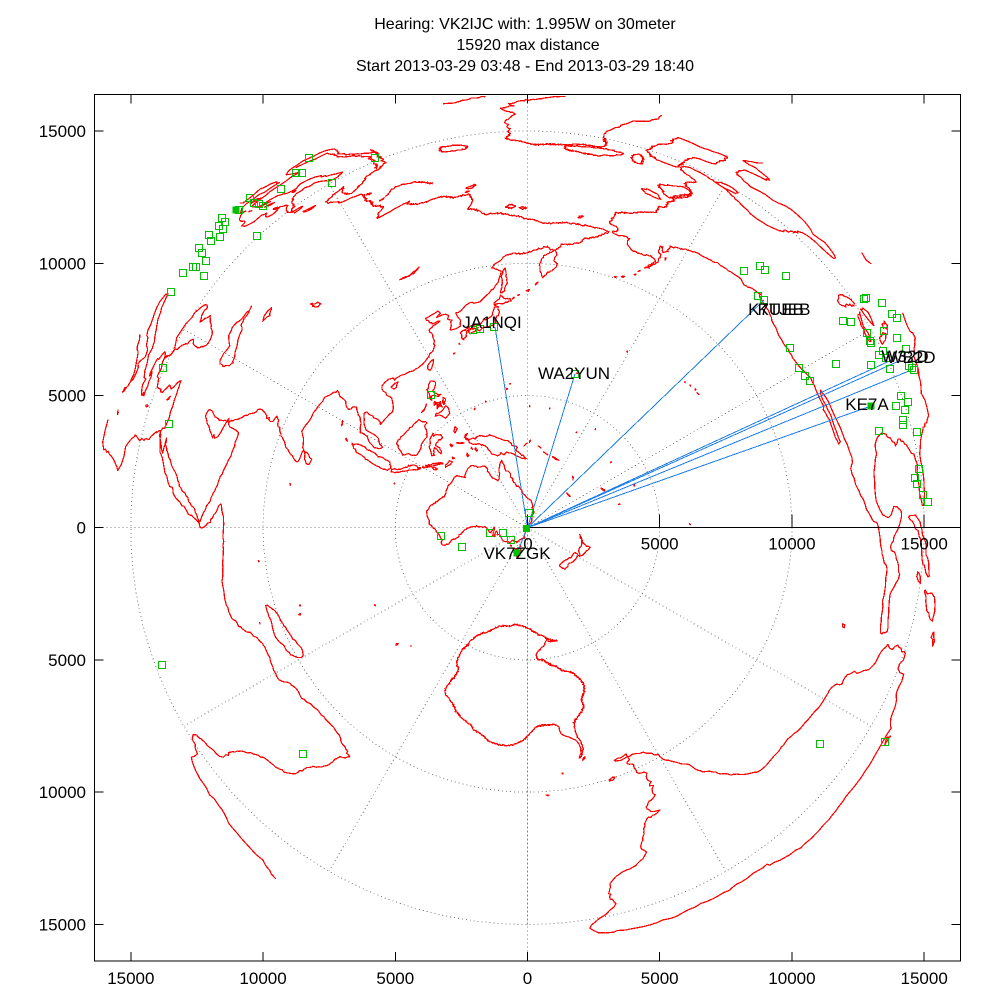 This screenshot has width=1000, height=1005. I want to click on svg-text: KE7A, so click(867, 404).